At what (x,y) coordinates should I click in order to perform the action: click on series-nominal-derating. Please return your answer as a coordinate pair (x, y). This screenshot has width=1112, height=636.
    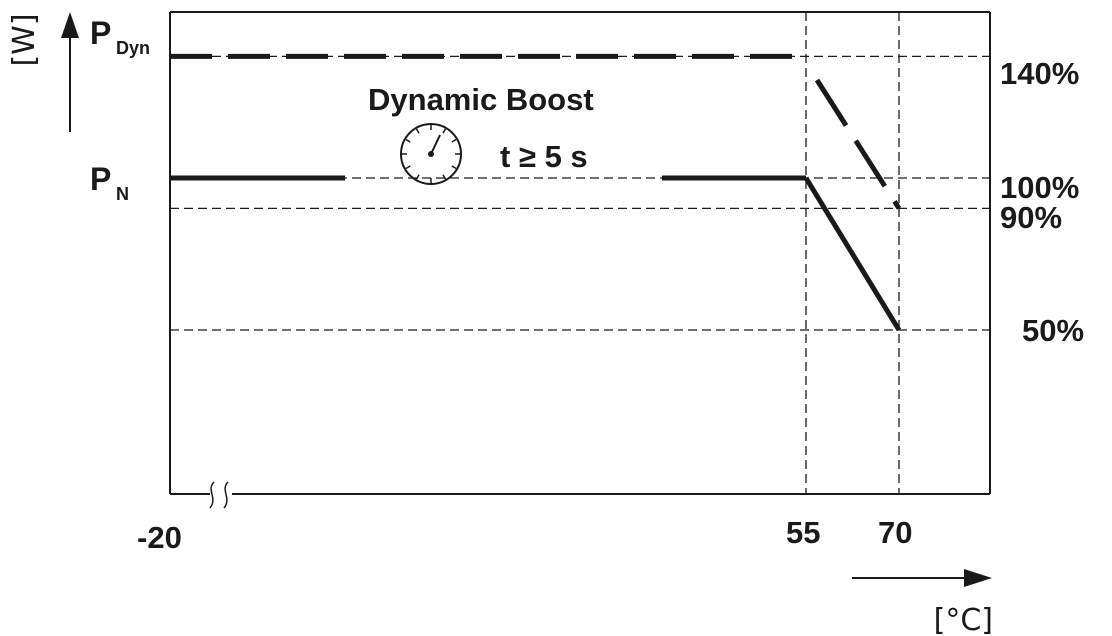
    Looking at the image, I should click on (852, 254).